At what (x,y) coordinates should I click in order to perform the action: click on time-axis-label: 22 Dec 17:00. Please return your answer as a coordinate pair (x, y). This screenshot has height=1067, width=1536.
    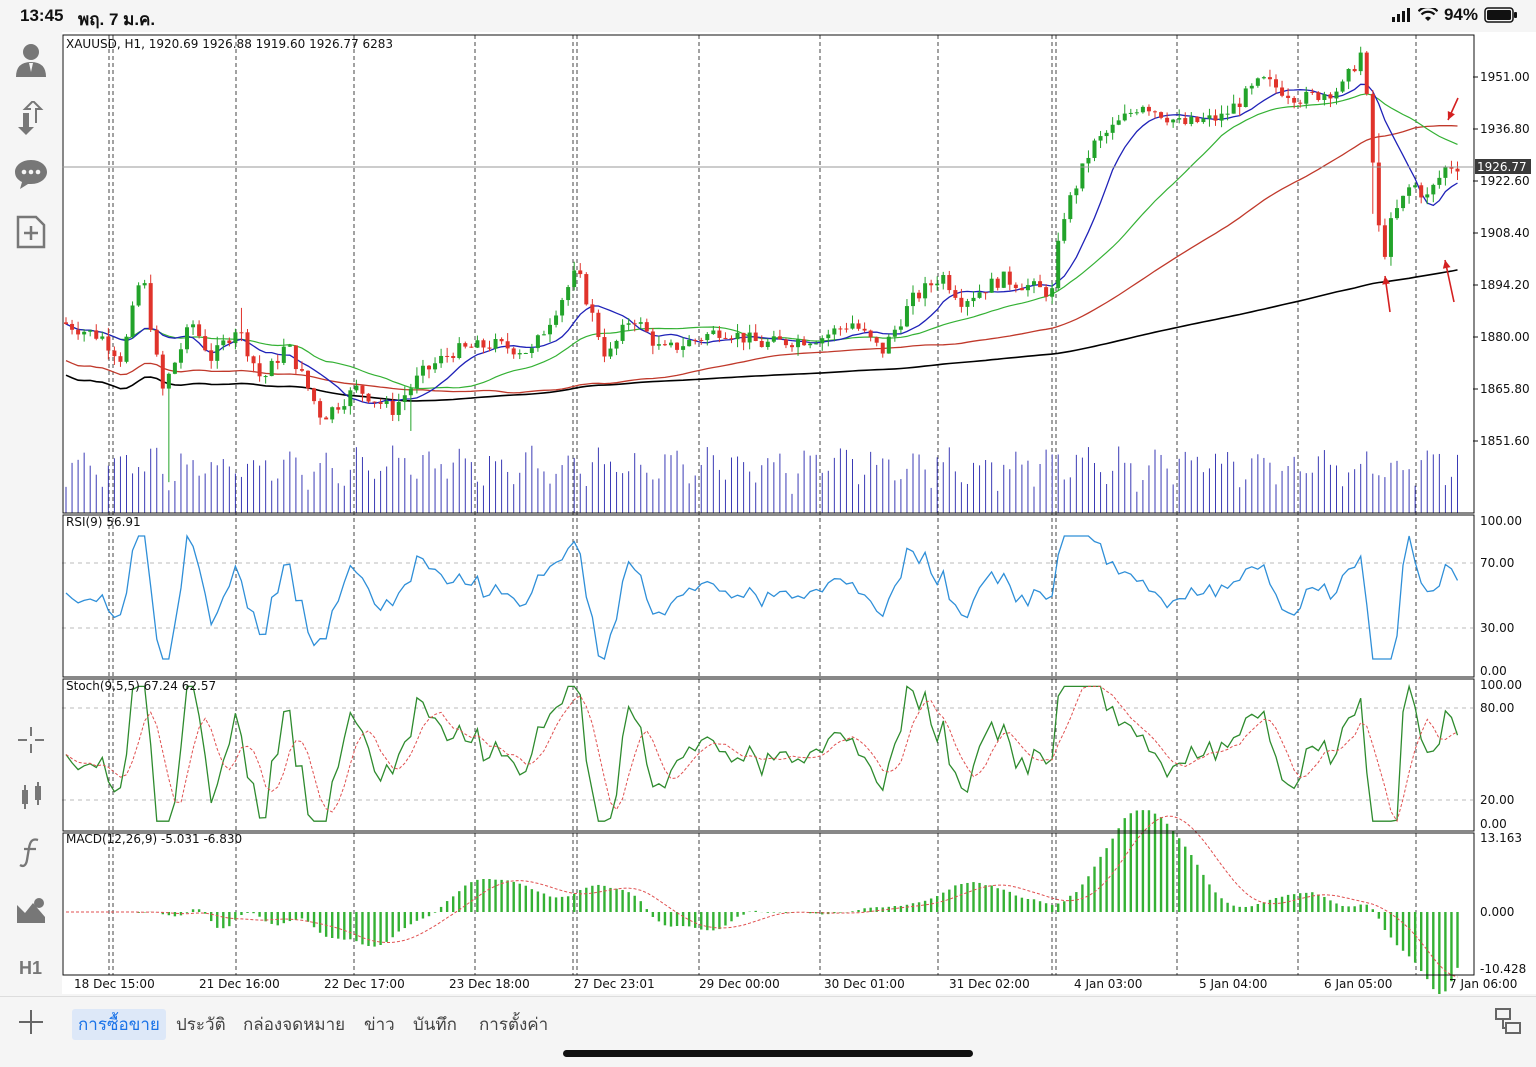
    Looking at the image, I should click on (364, 984).